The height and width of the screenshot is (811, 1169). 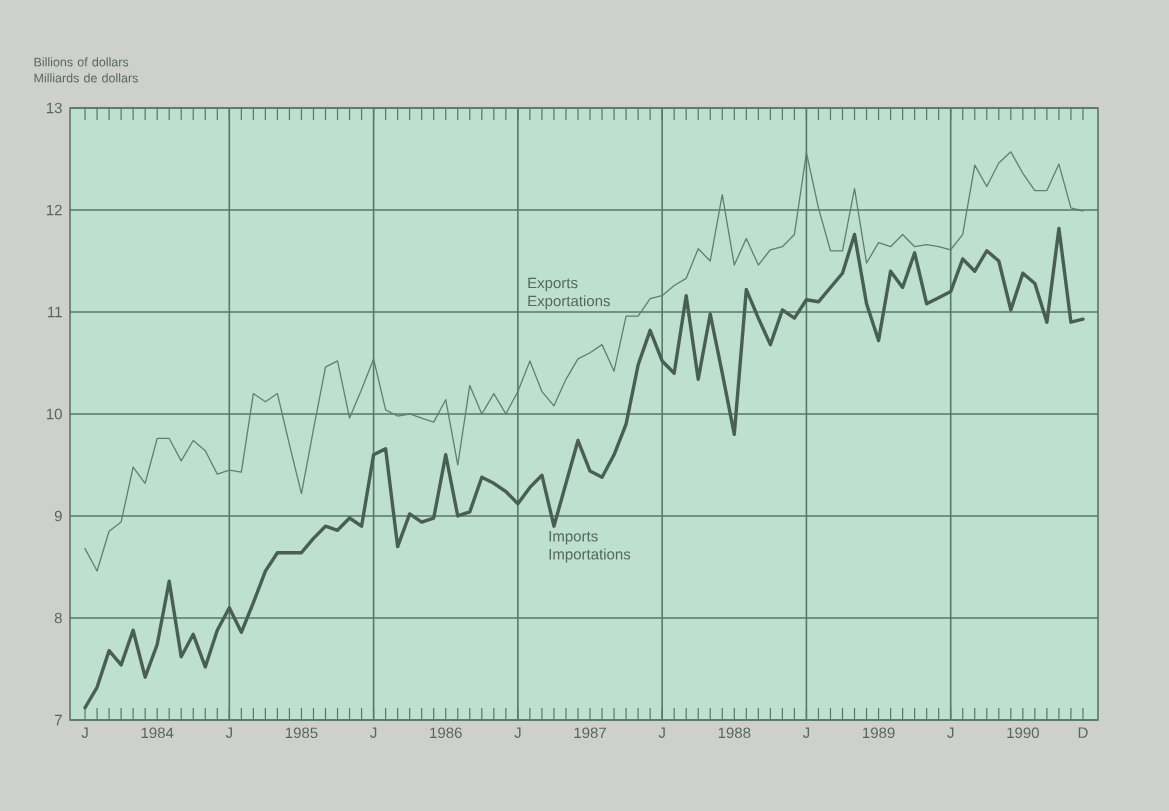 I want to click on x-tick-label: 1985, so click(x=301, y=733).